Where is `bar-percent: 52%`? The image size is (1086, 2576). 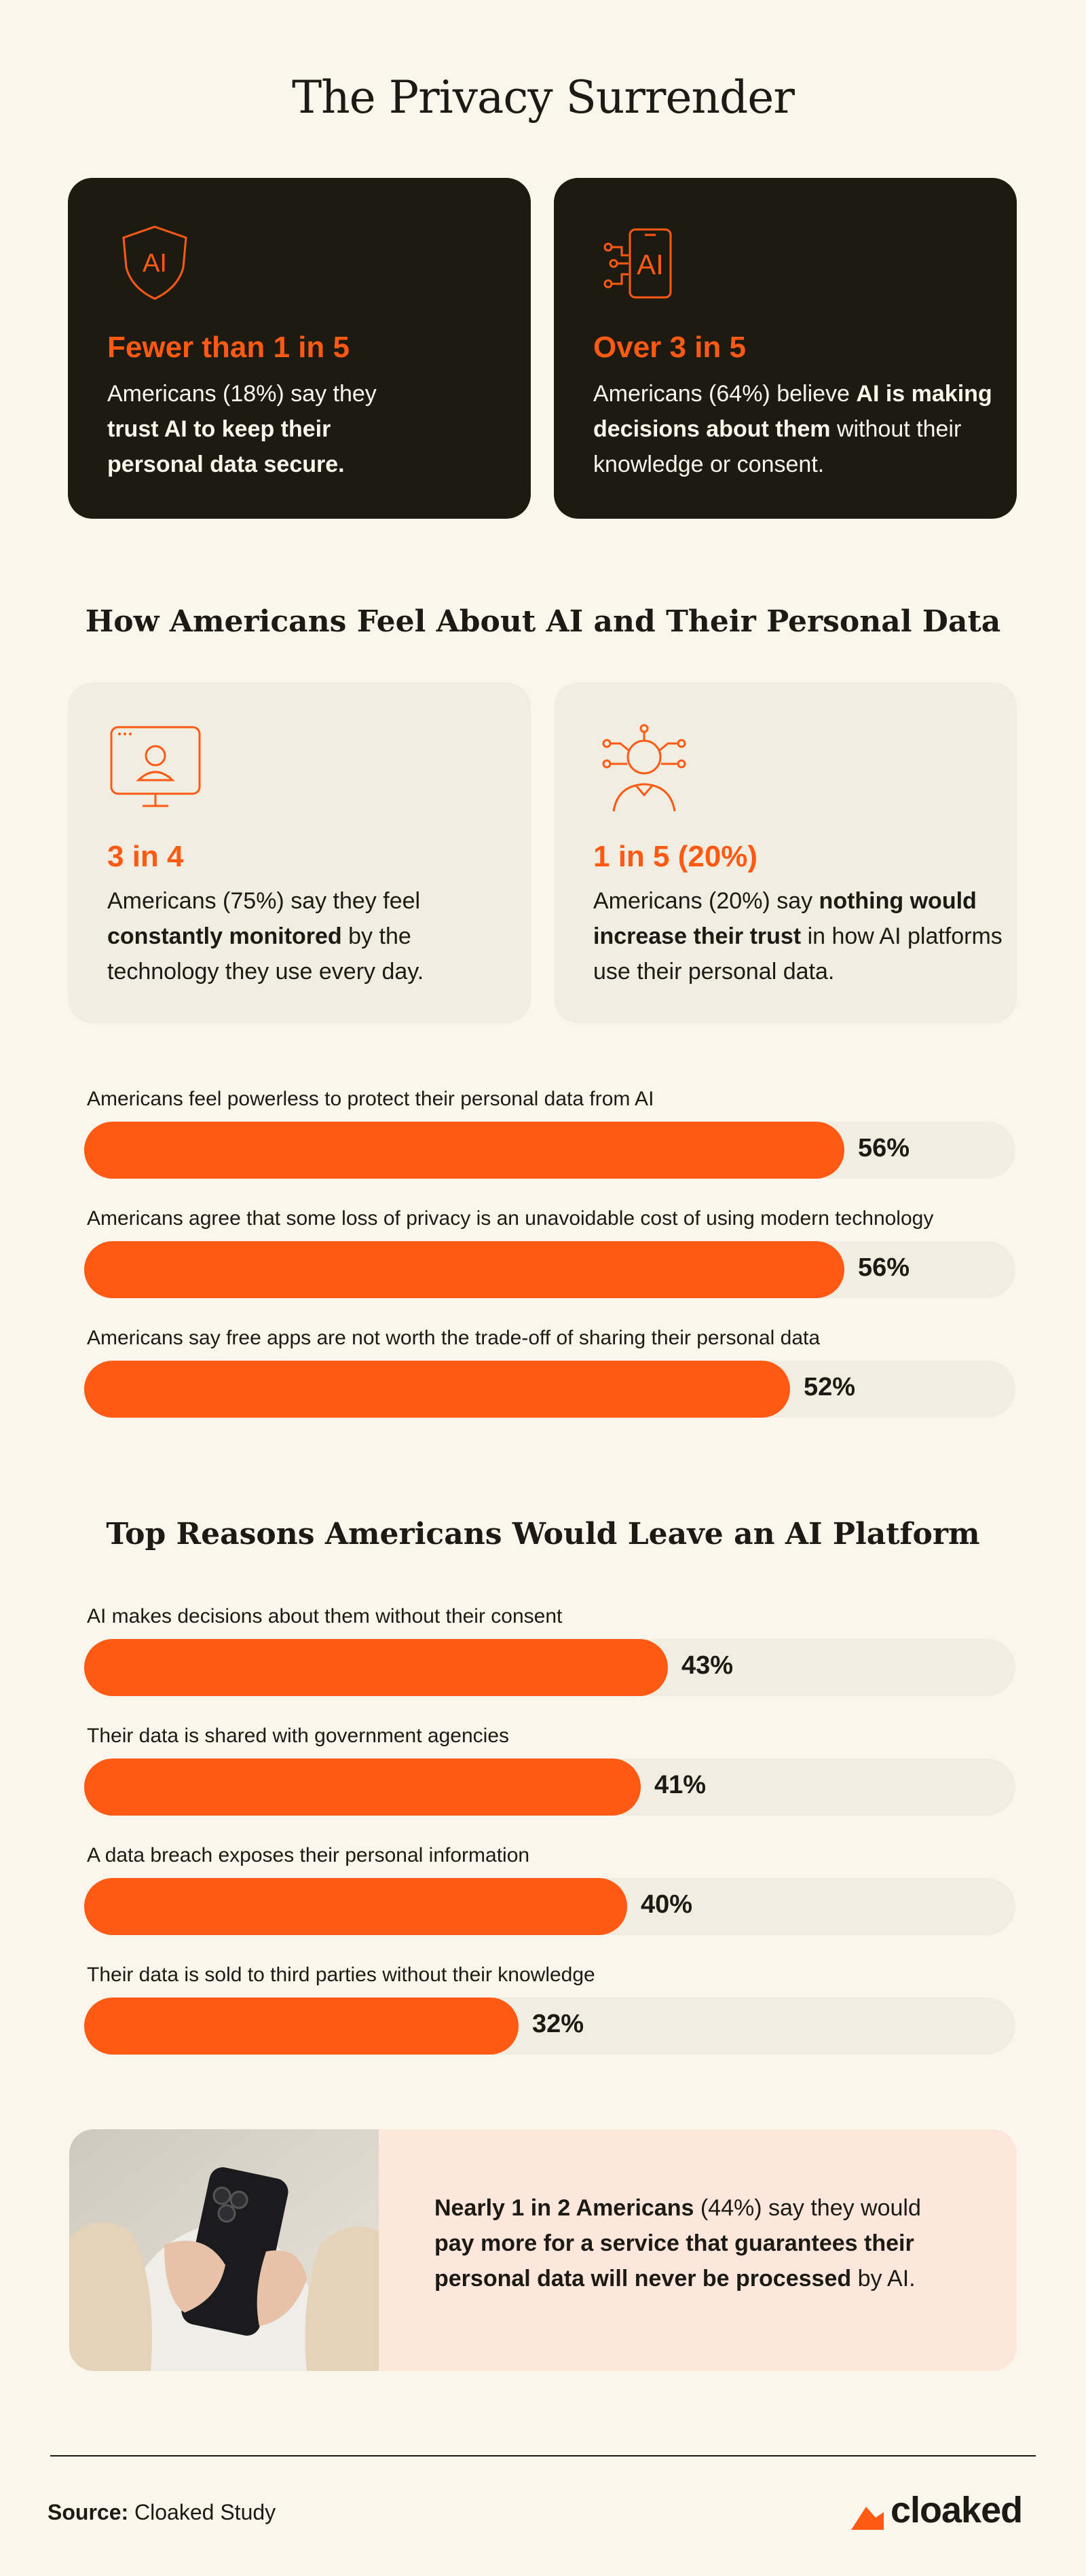
bar-percent: 52% is located at coordinates (830, 1387).